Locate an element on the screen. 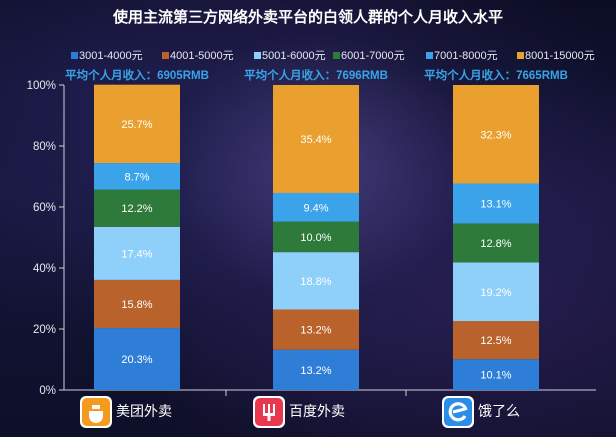 Image resolution: width=616 pixels, height=437 pixels. segment-value-label: 20.3% is located at coordinates (136, 360).